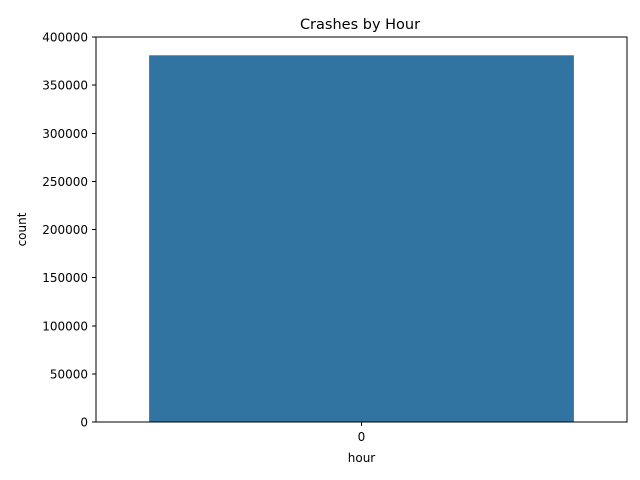 The image size is (640, 480). I want to click on y-axis-label: count, so click(22, 229).